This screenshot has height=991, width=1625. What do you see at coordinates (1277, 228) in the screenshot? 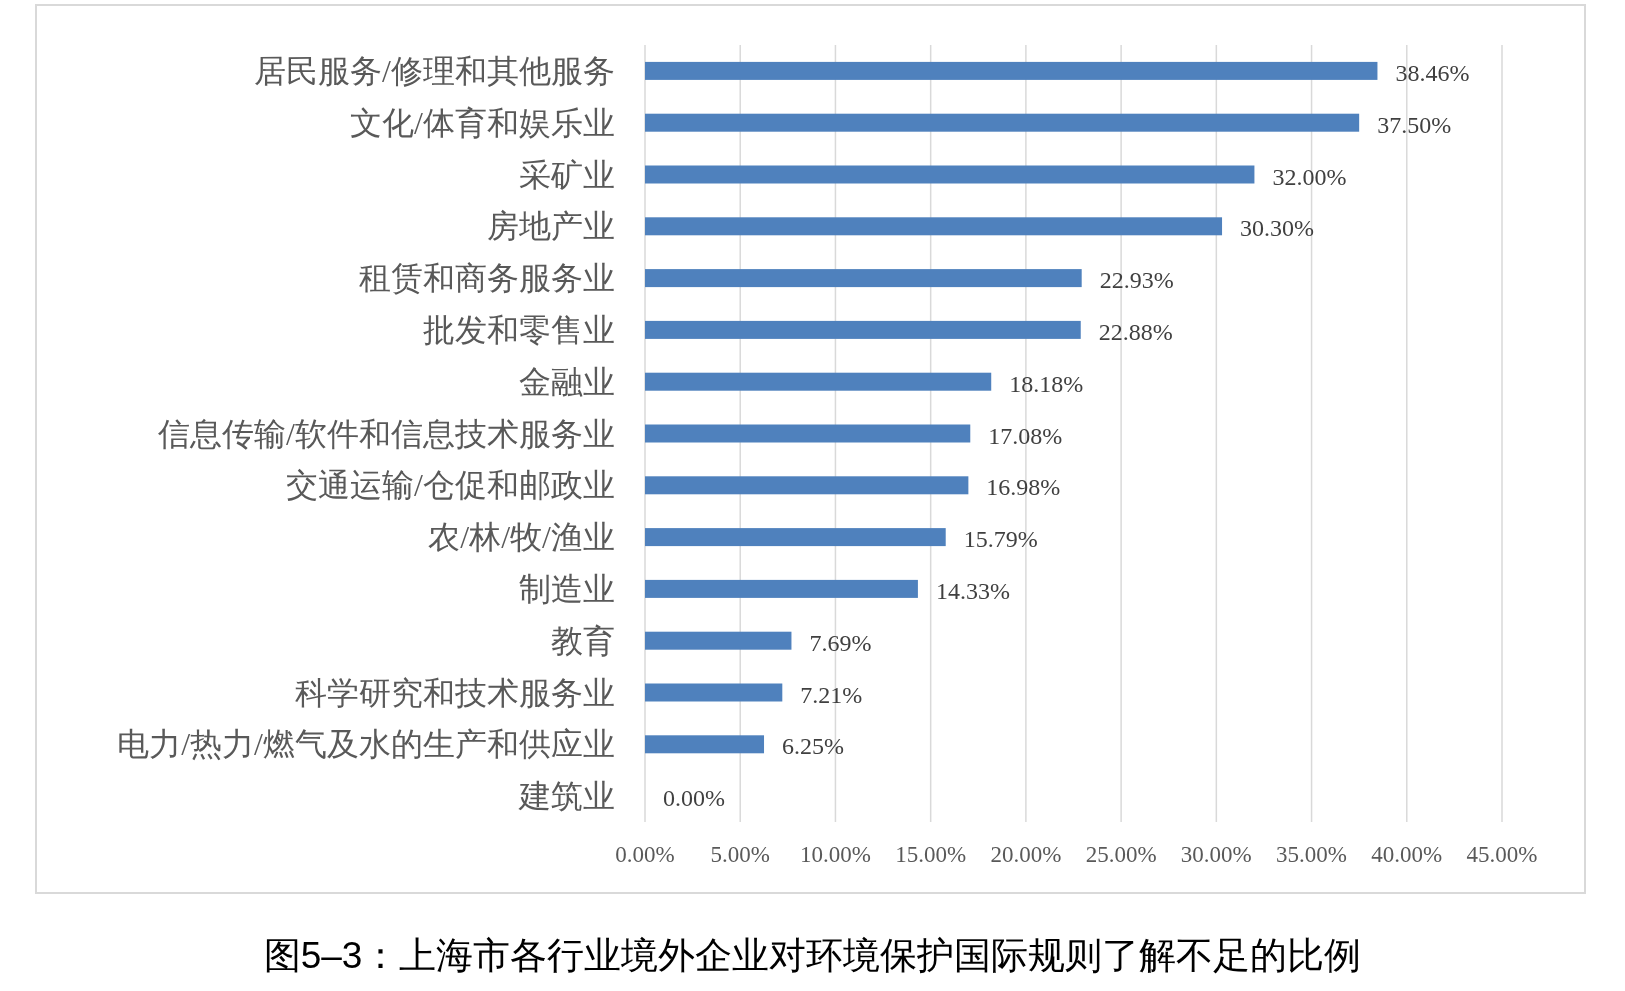
I see `data-label: 30.30%` at bounding box center [1277, 228].